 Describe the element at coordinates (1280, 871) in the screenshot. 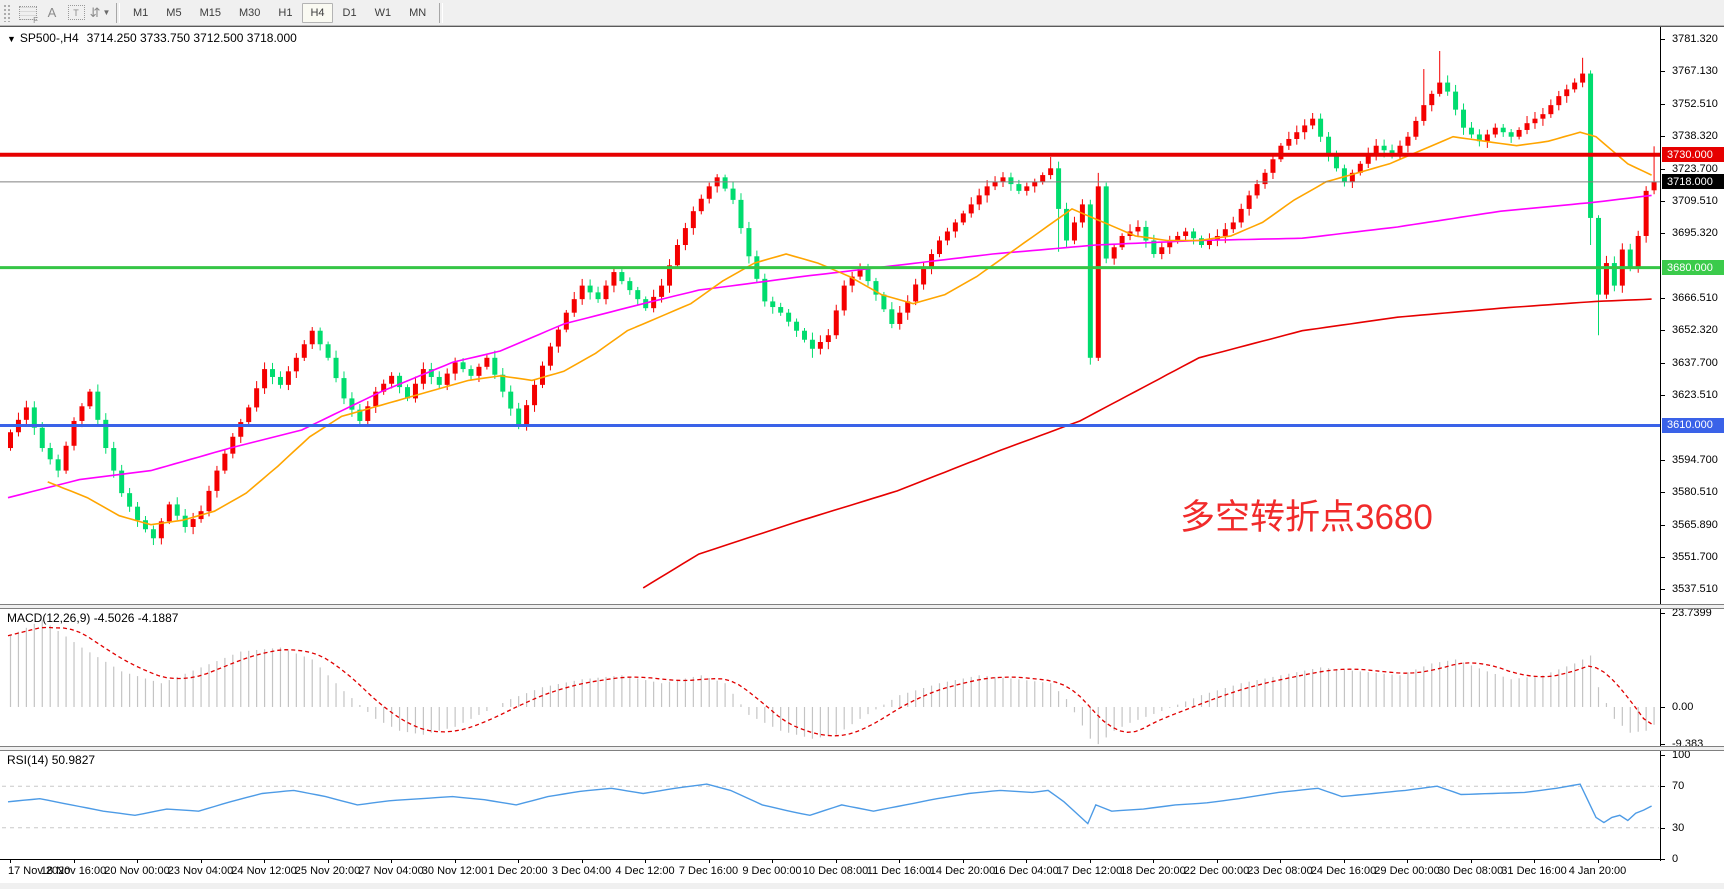

I see `time-axis-label: 23 Dec 08:00` at that location.